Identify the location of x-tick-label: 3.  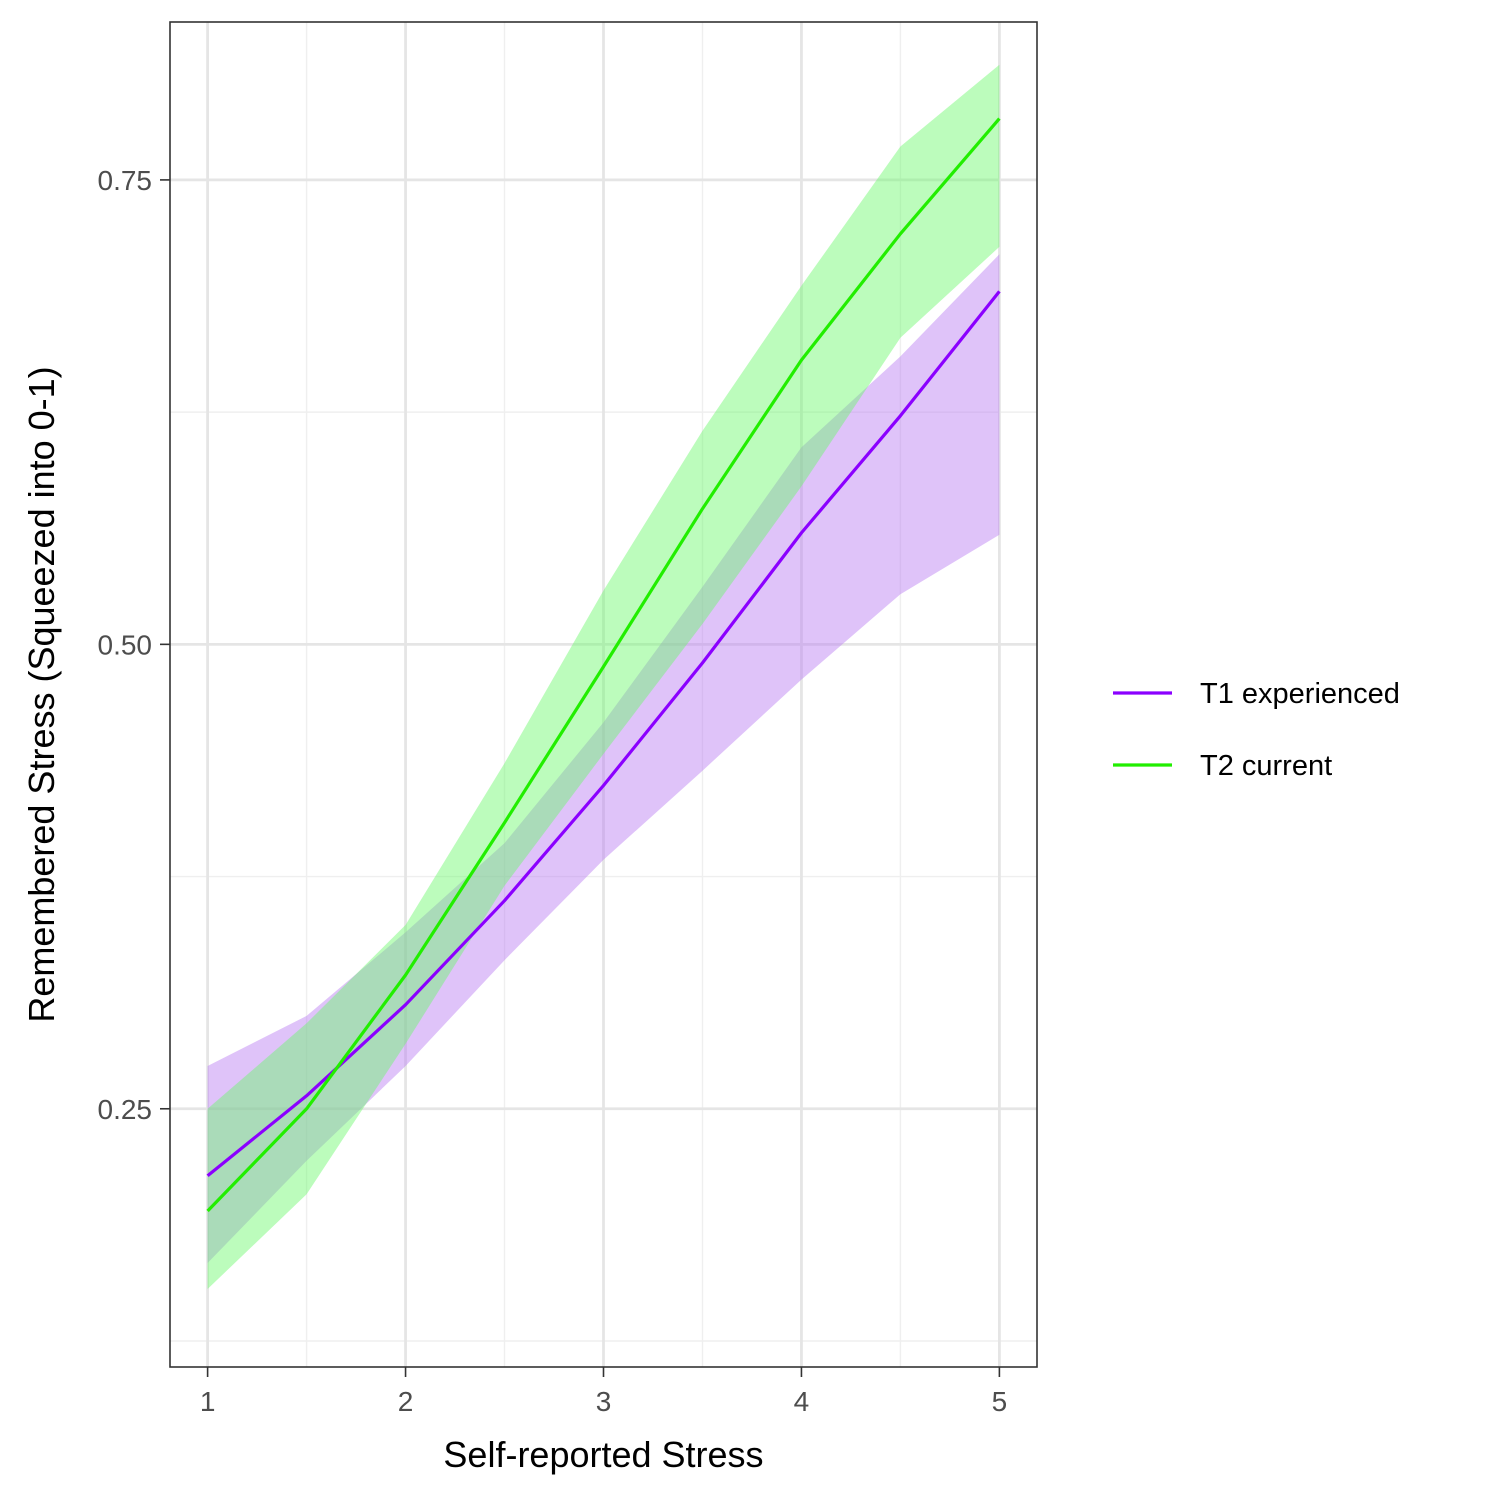
(604, 1401).